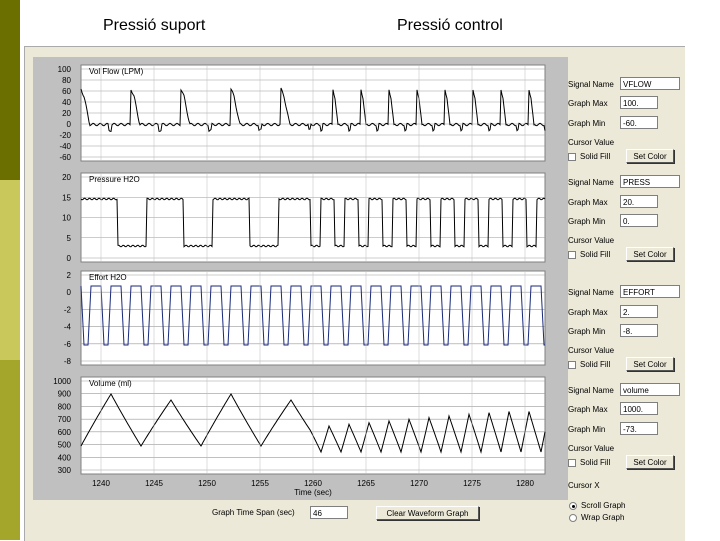 The image size is (720, 541). Describe the element at coordinates (650, 156) in the screenshot. I see `set-color-button-0: Set Color` at that location.